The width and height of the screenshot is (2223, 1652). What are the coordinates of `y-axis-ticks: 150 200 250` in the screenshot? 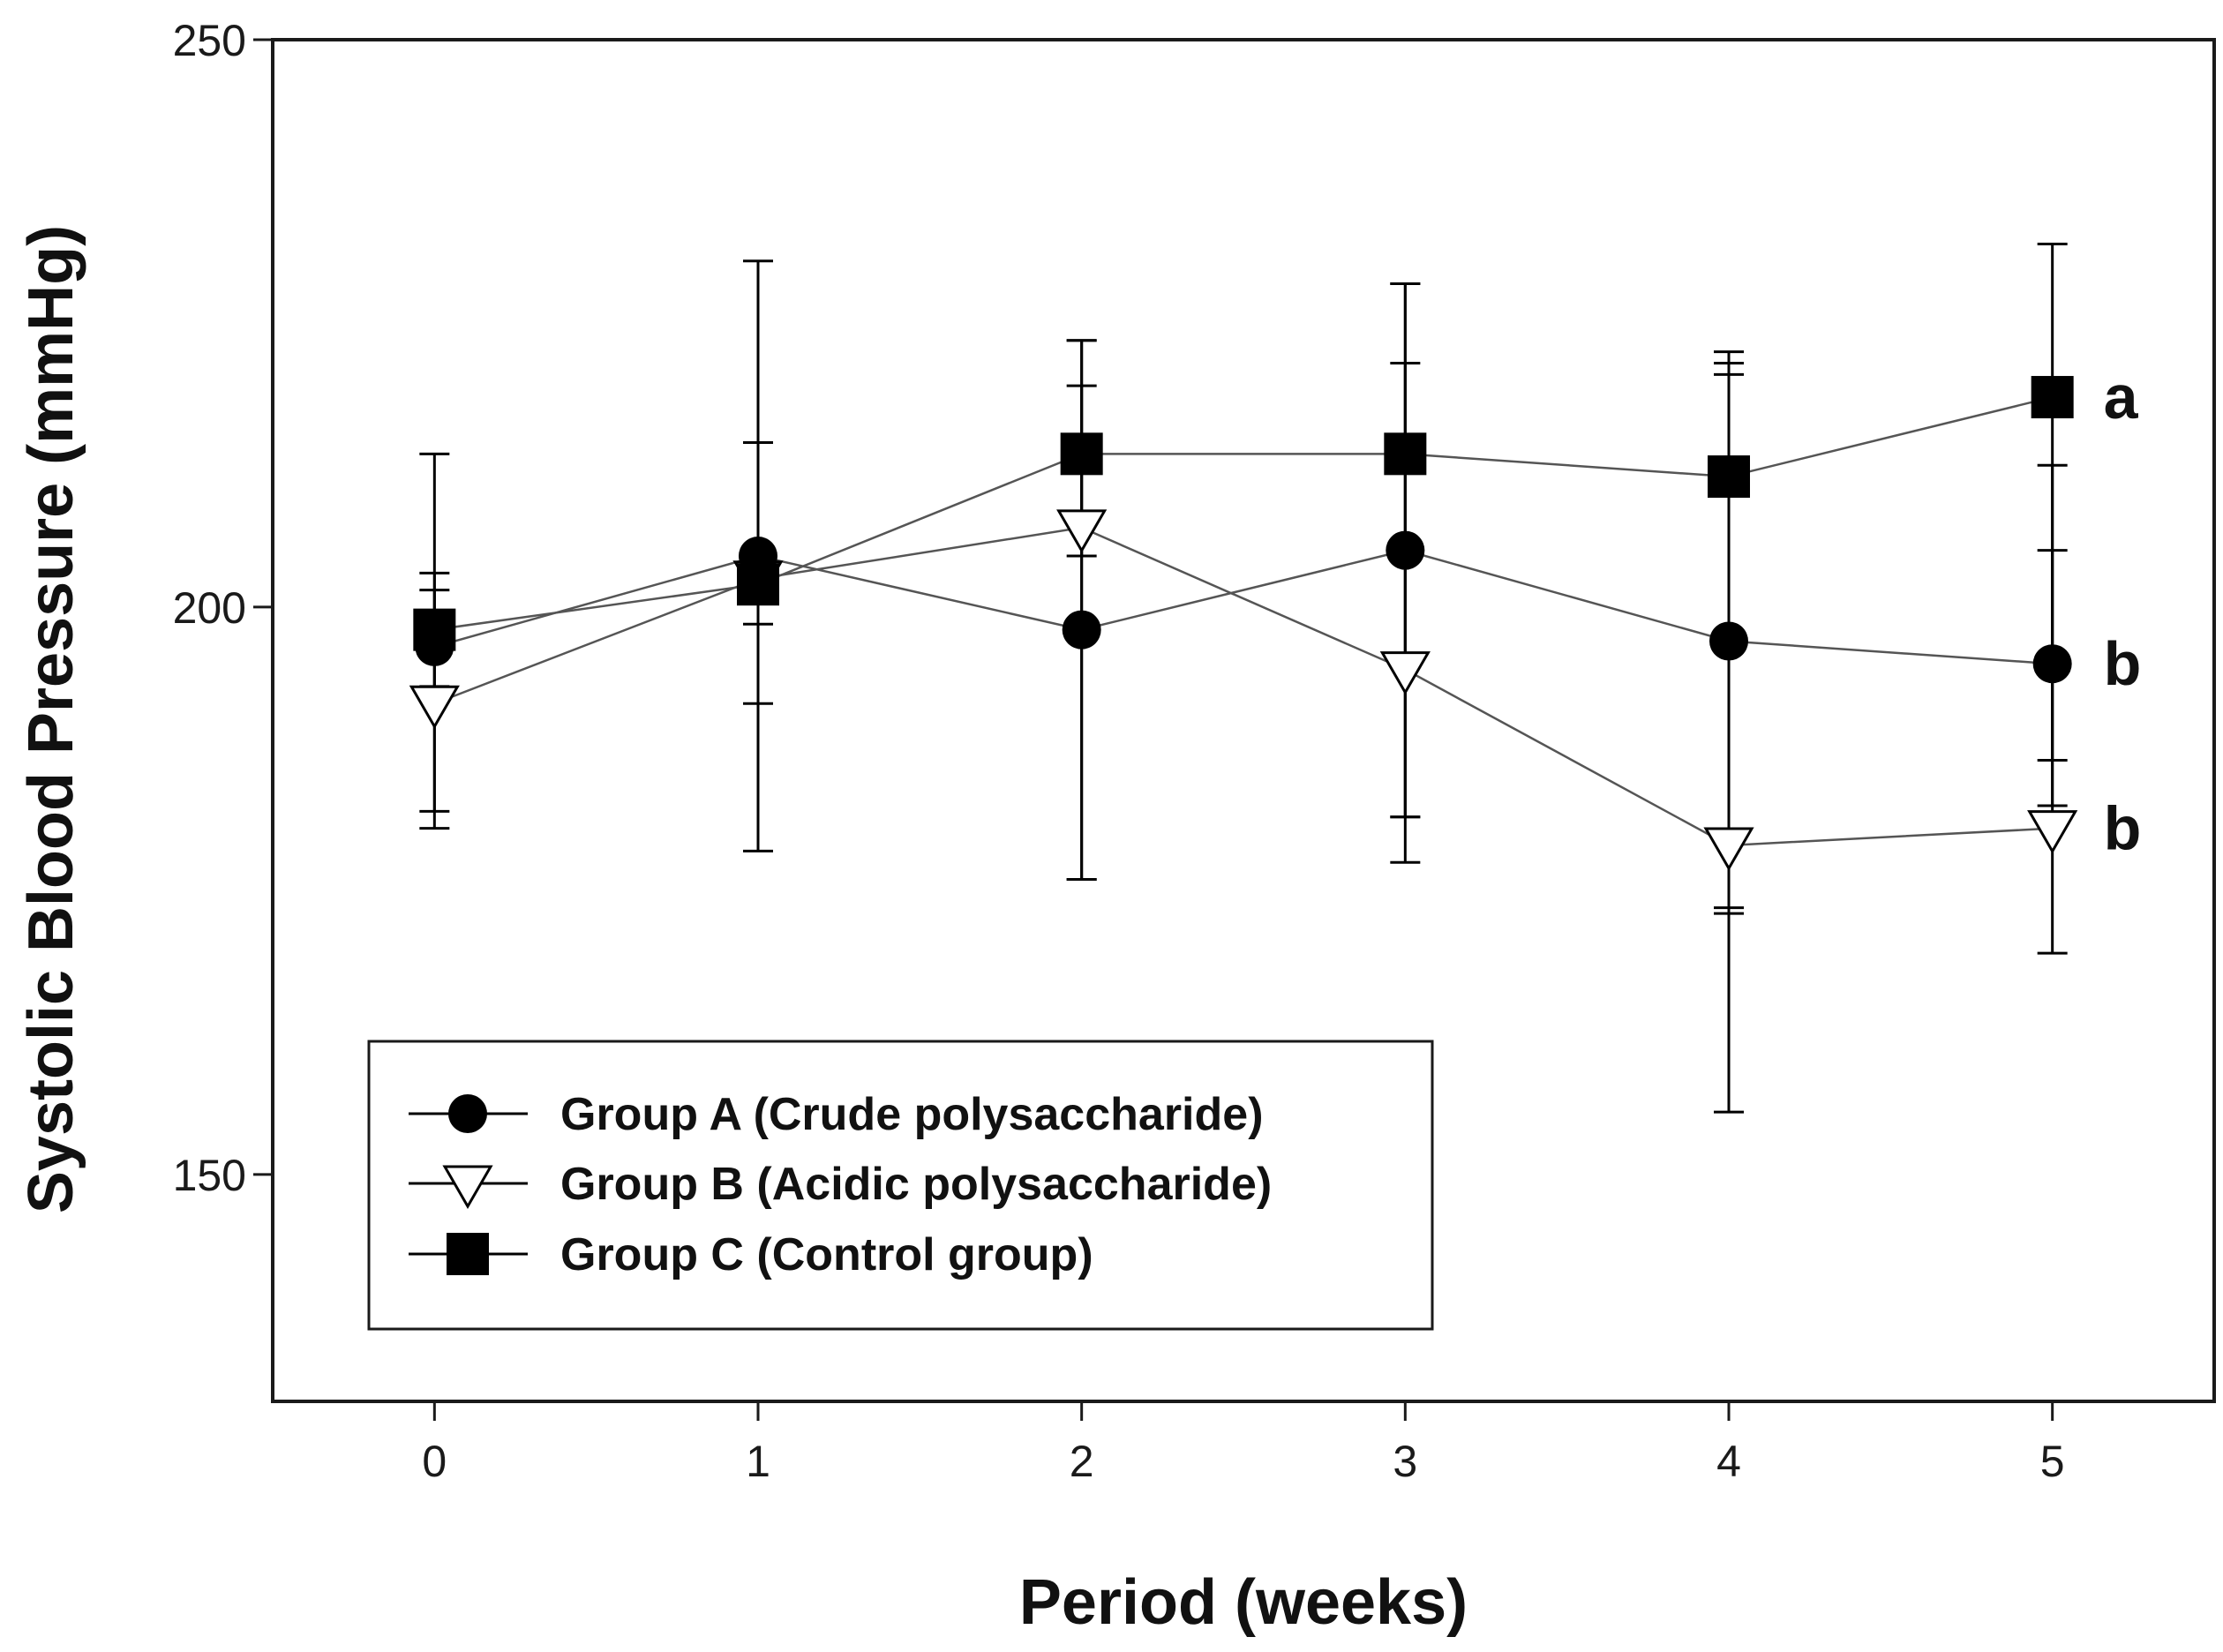 It's located at (223, 608).